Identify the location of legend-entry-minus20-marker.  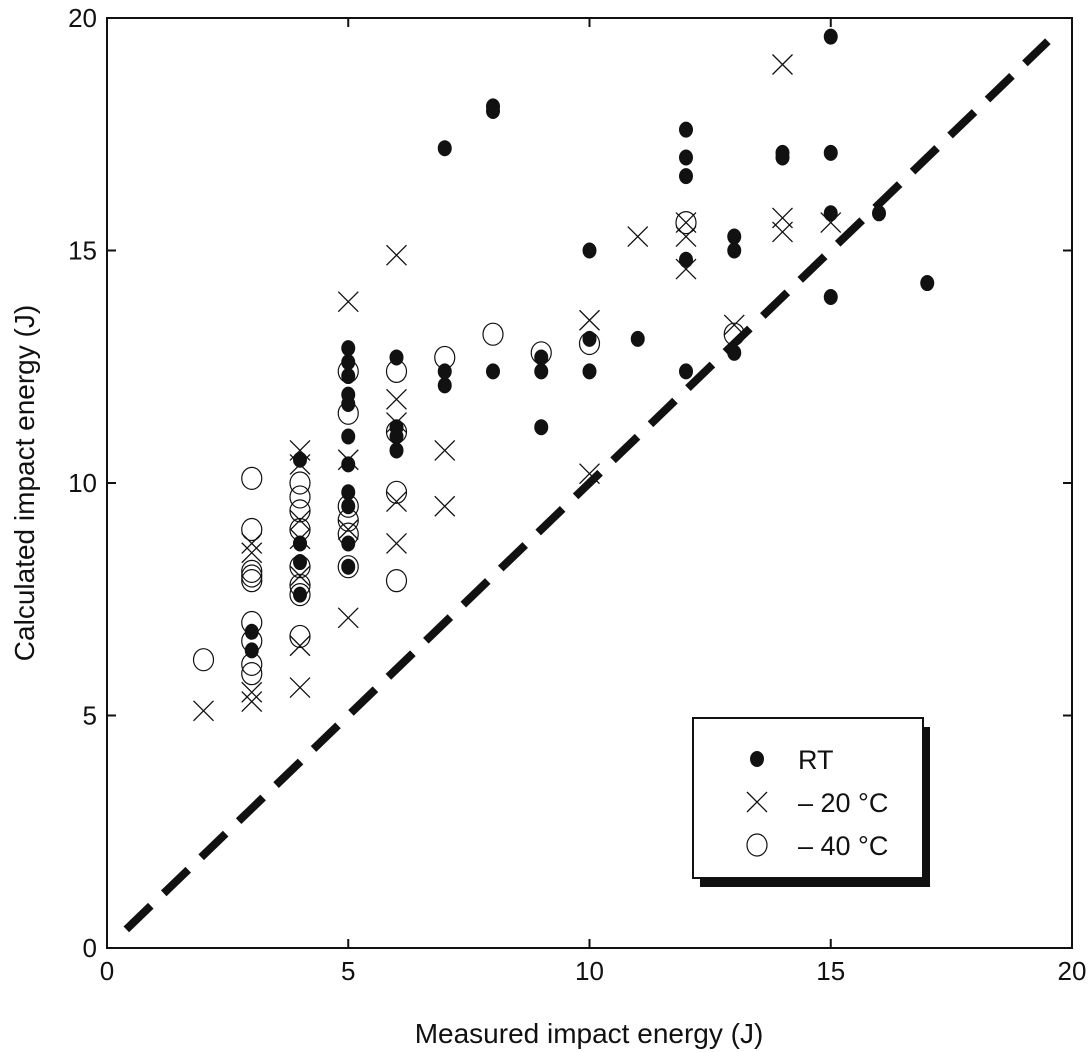
(757, 802).